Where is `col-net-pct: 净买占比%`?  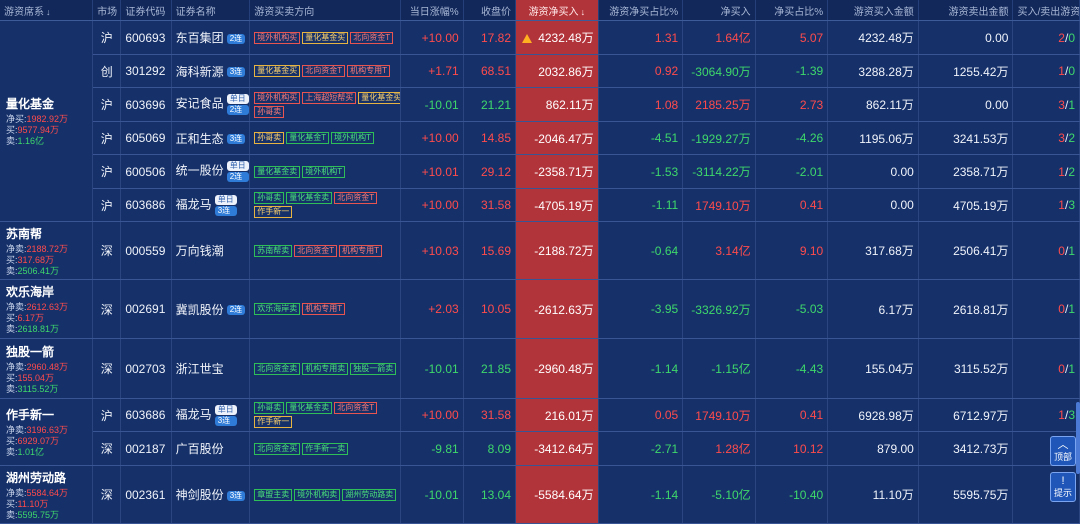 col-net-pct: 净买占比% is located at coordinates (792, 10).